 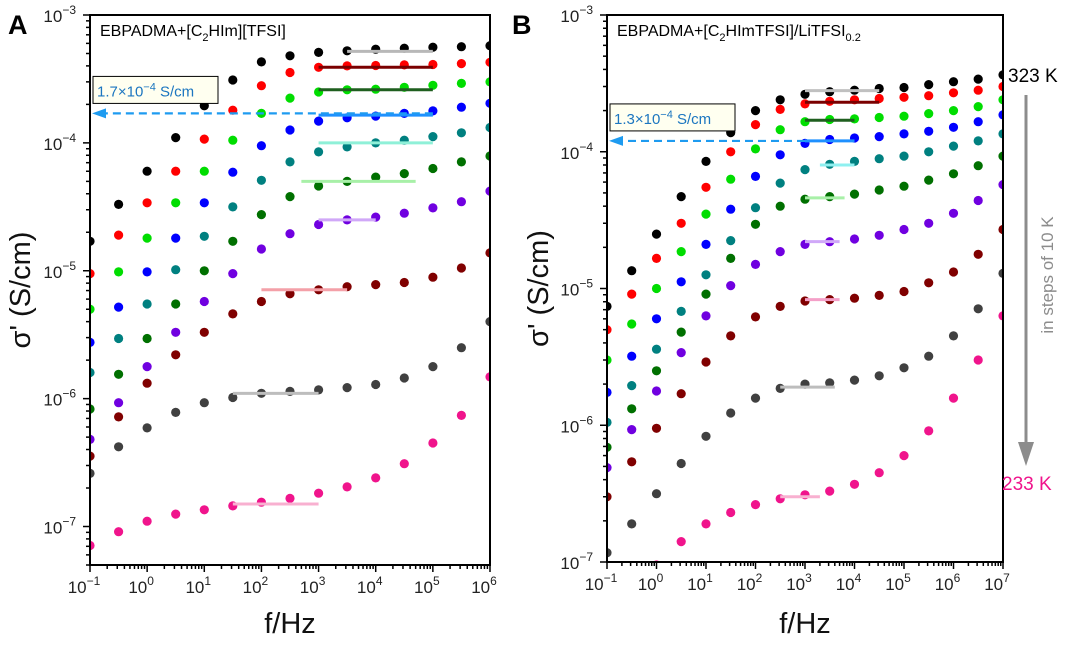 What do you see at coordinates (141, 585) in the screenshot?
I see `x-tick-label: 10⁰` at bounding box center [141, 585].